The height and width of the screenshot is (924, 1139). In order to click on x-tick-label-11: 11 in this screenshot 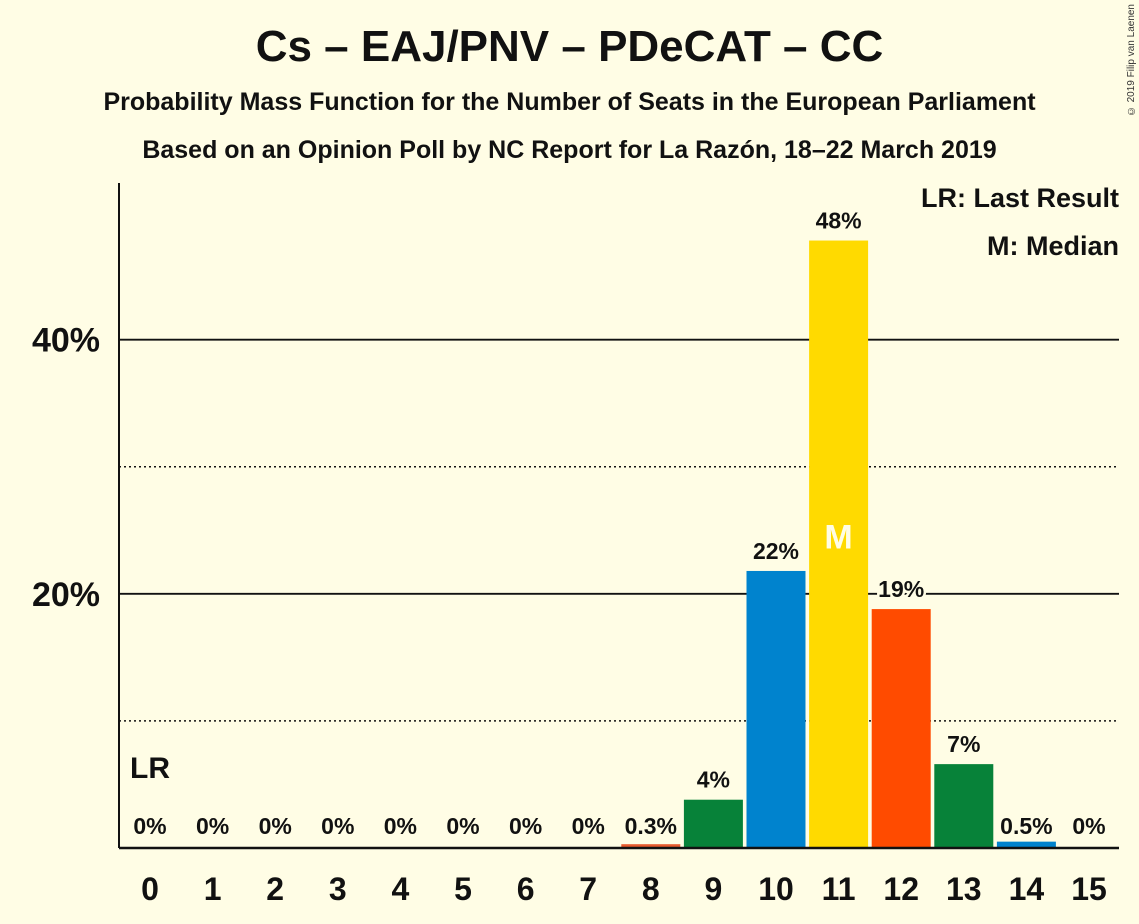, I will do `click(839, 889)`.